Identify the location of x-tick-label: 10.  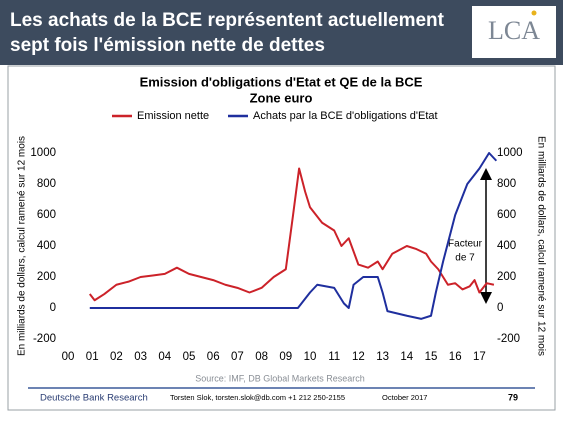
(310, 357).